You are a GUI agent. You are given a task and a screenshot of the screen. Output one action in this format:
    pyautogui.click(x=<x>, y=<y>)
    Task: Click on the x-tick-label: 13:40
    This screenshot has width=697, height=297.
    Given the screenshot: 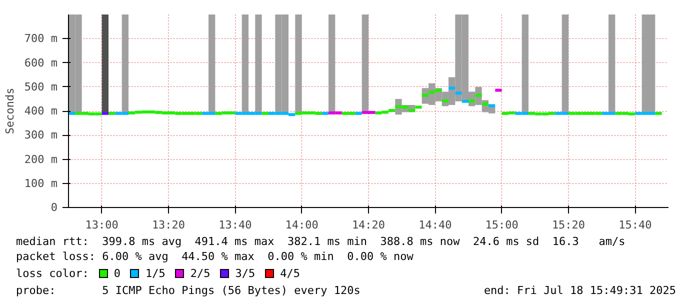 What is the action you would take?
    pyautogui.click(x=235, y=225)
    